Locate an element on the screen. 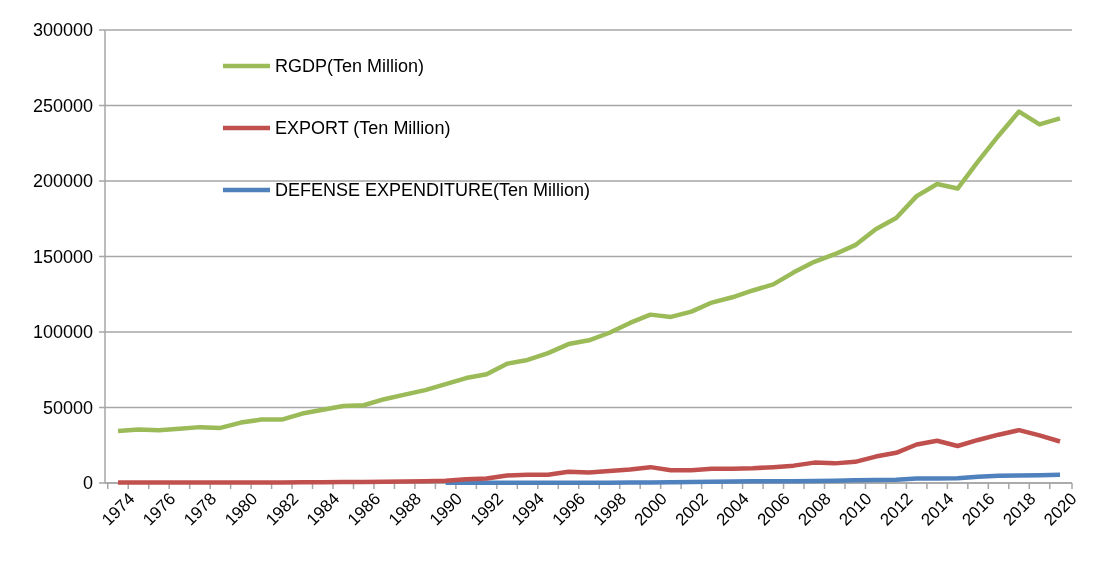 Image resolution: width=1094 pixels, height=562 pixels. y-tick-label: 150000 is located at coordinates (62, 256).